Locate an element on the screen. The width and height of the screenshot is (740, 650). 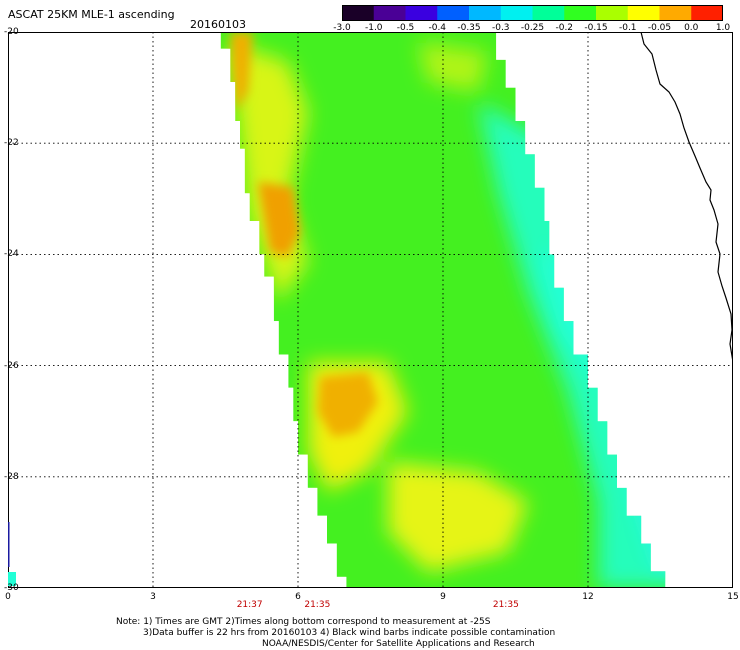
colorbar-label: -0.1 is located at coordinates (627, 28).